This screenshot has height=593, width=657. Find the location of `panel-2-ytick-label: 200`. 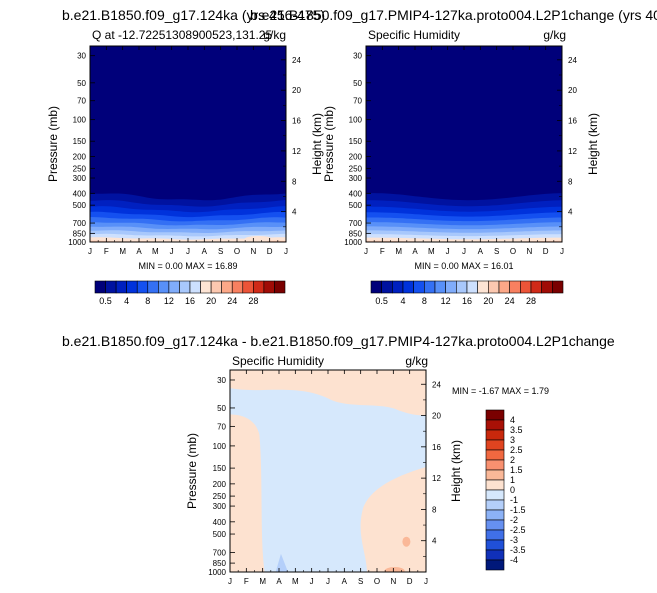

panel-2-ytick-label: 200 is located at coordinates (356, 156).